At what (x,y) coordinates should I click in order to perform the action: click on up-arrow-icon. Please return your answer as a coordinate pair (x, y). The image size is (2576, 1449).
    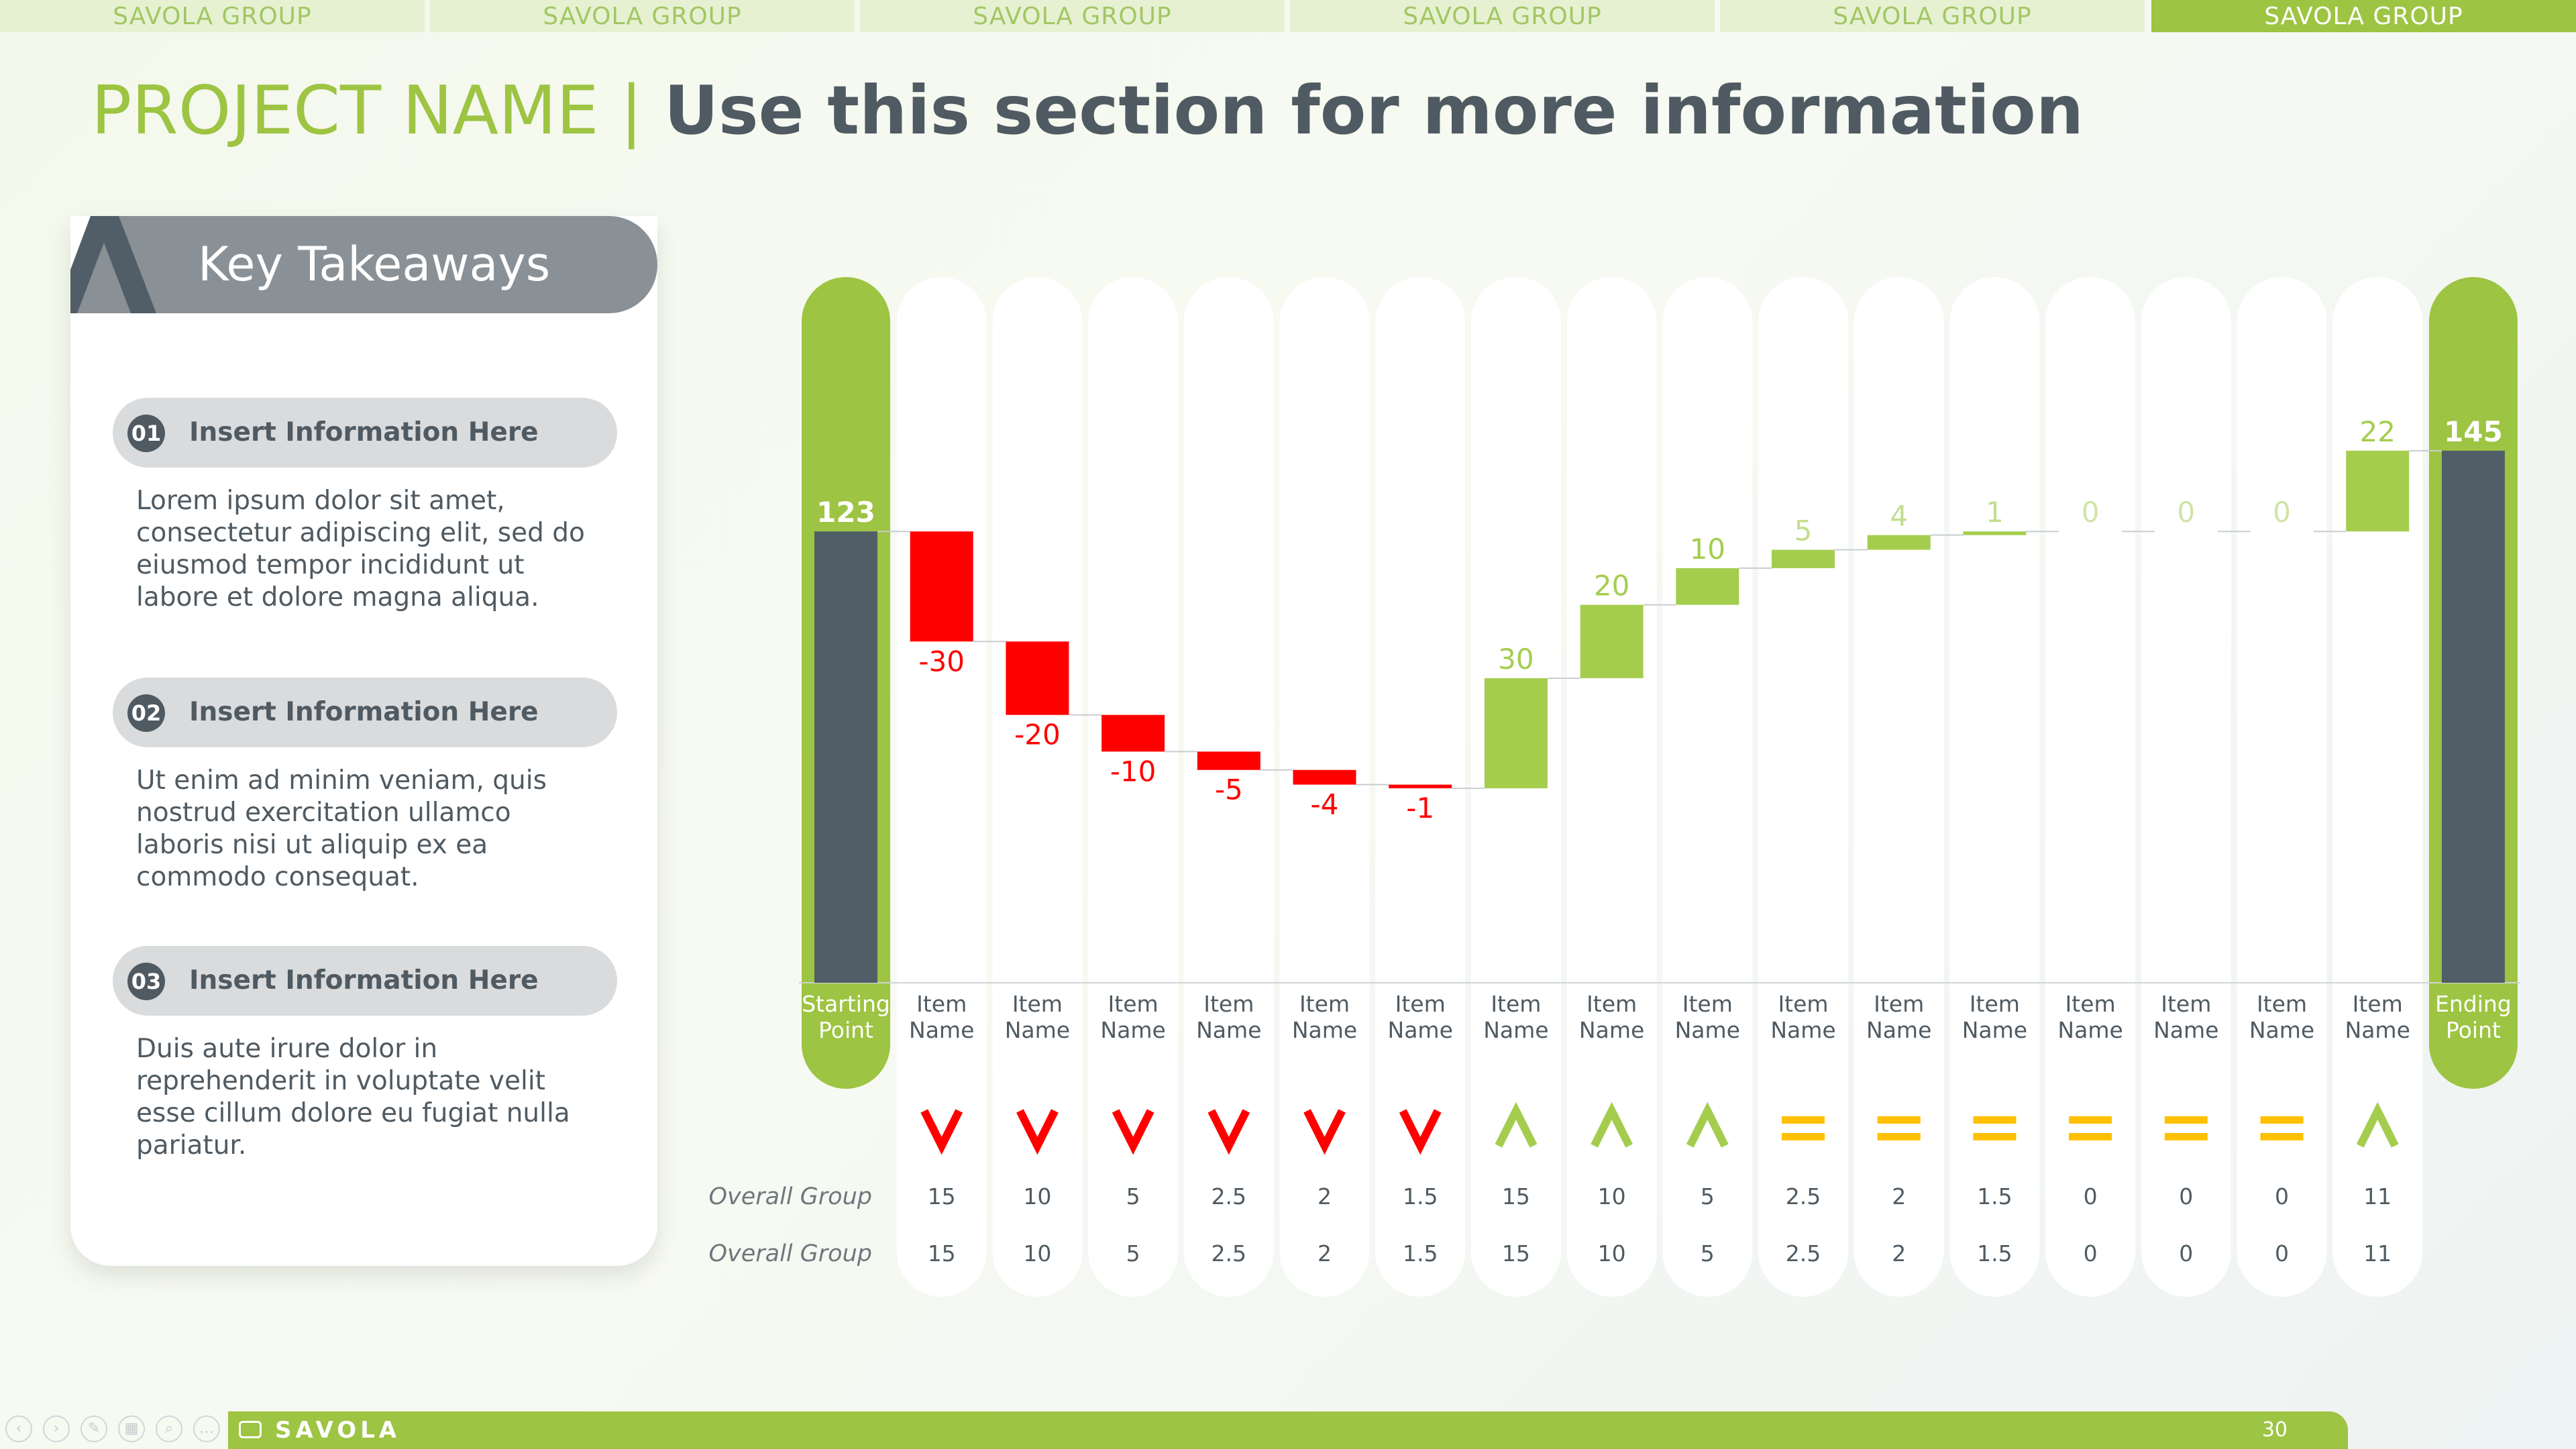
    Looking at the image, I should click on (1612, 1125).